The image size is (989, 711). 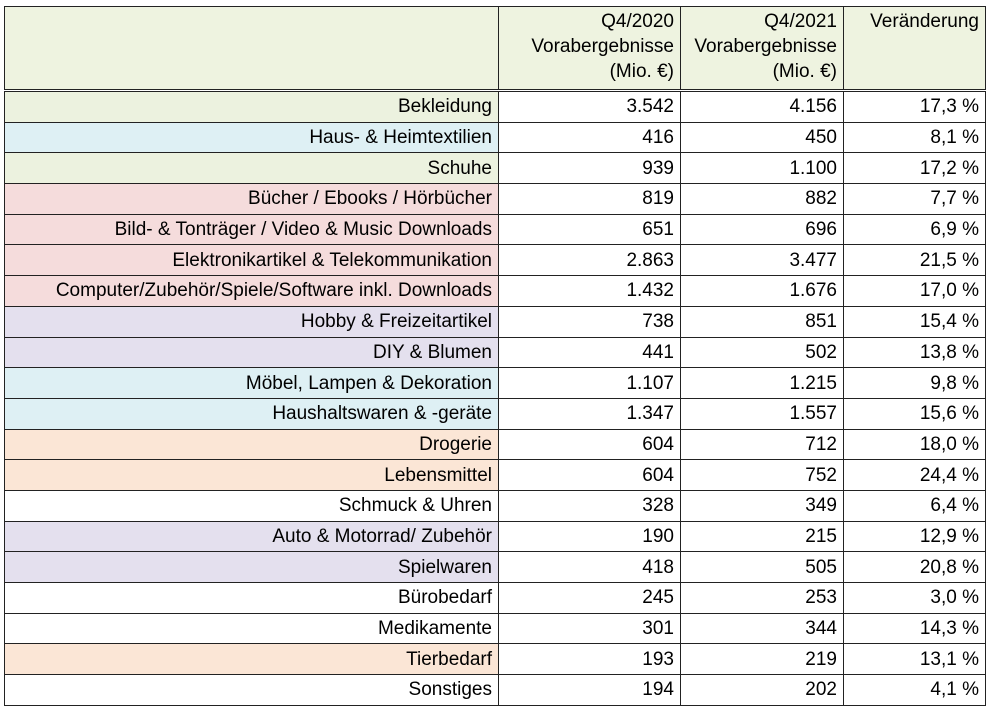 What do you see at coordinates (251, 444) in the screenshot?
I see `category-cell: Drogerie` at bounding box center [251, 444].